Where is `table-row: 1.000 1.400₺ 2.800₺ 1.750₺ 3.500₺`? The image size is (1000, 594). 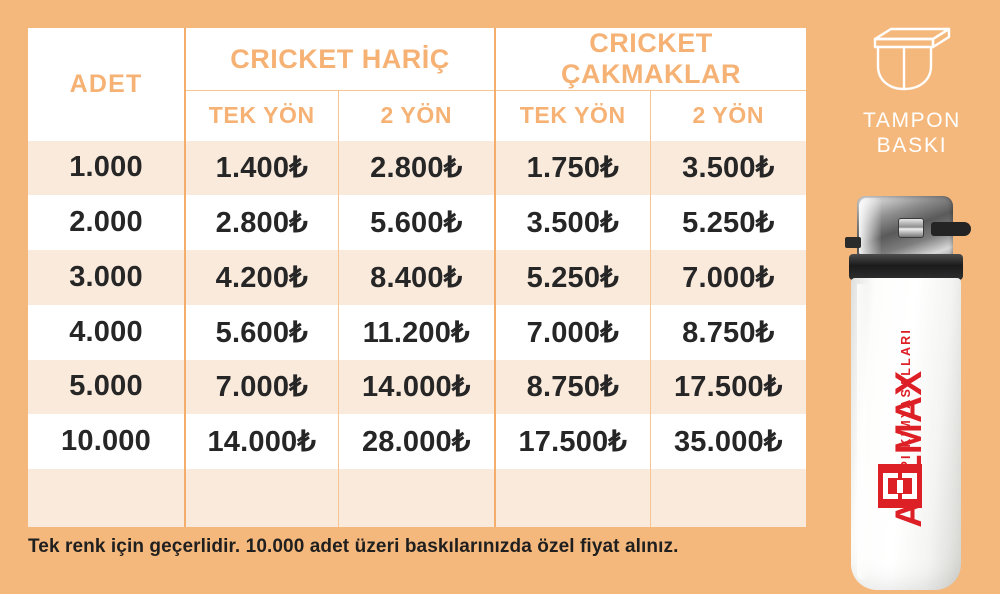 table-row: 1.000 1.400₺ 2.800₺ 1.750₺ 3.500₺ is located at coordinates (417, 168).